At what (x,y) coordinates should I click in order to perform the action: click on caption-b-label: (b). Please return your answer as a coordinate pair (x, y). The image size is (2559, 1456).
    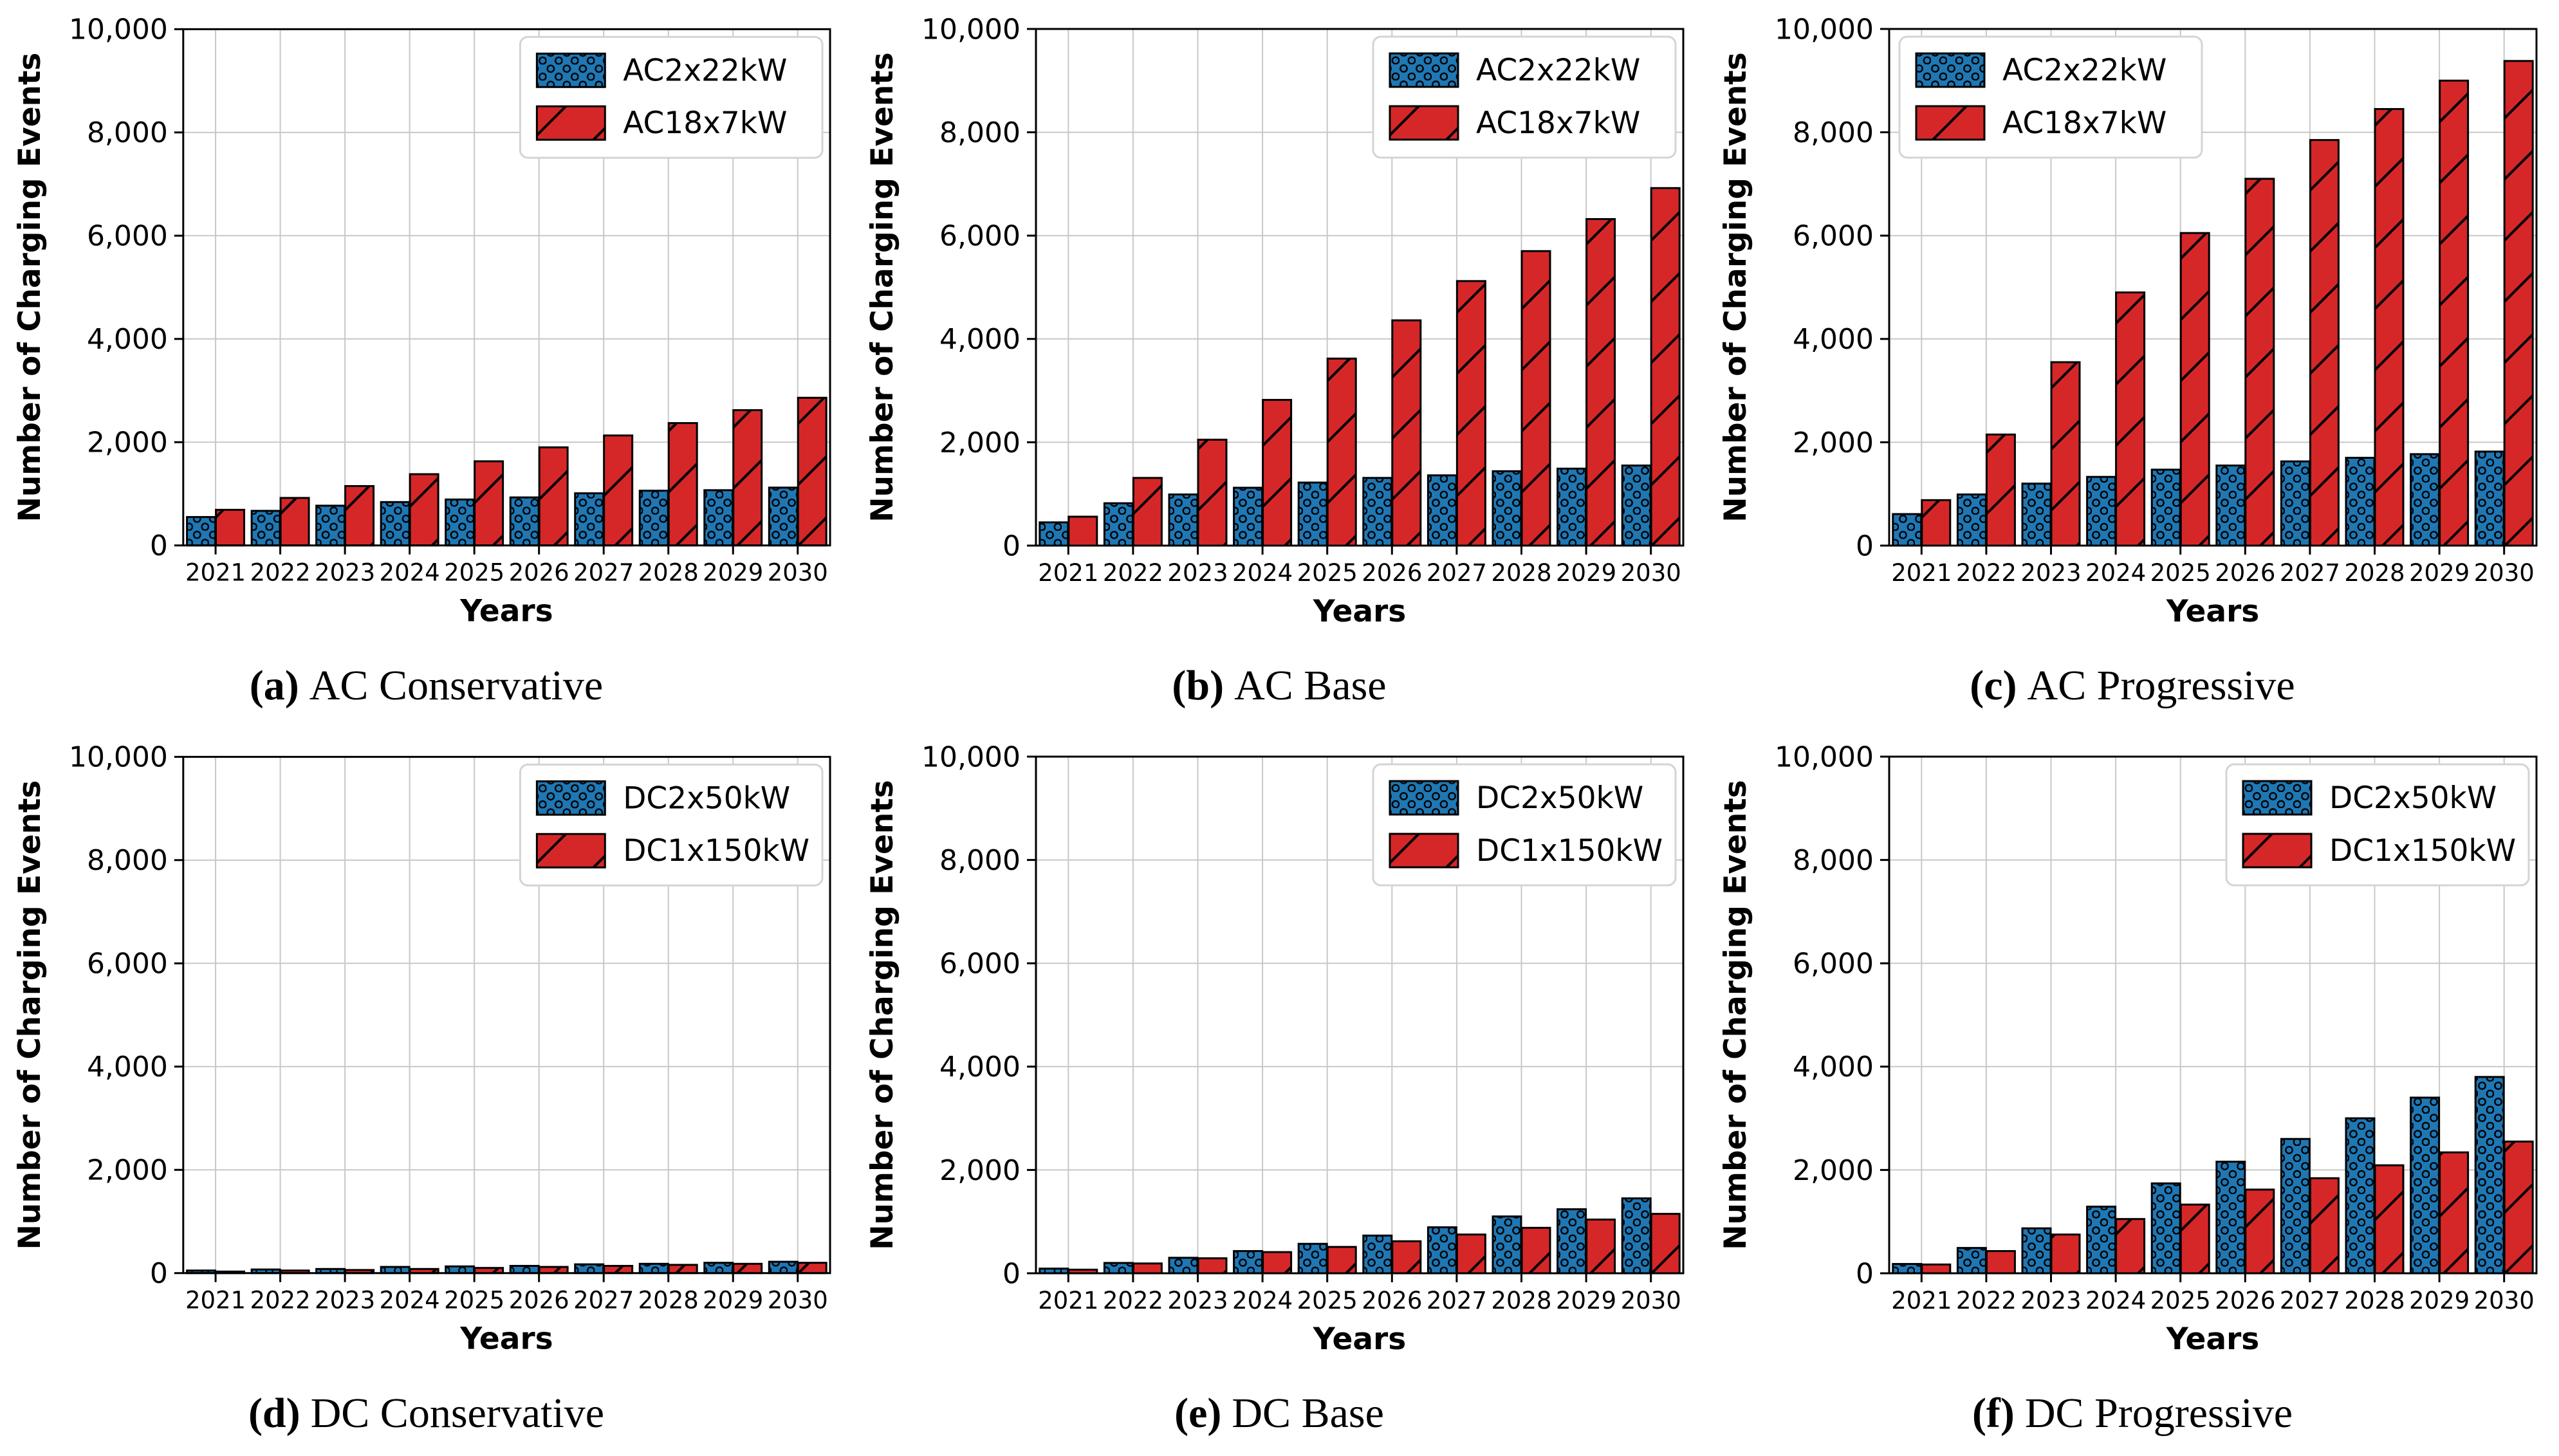
    Looking at the image, I should click on (1198, 685).